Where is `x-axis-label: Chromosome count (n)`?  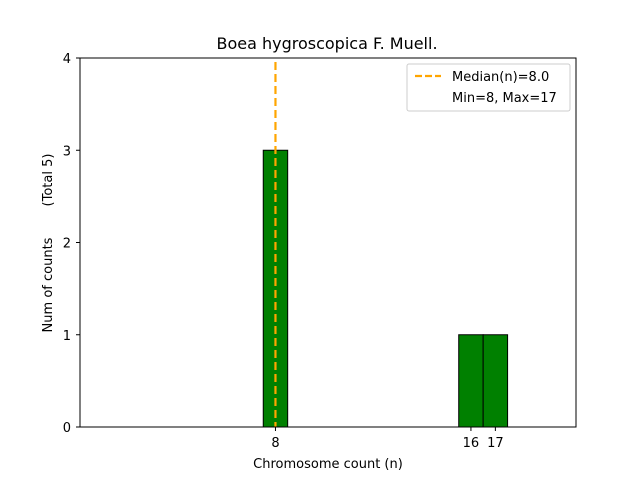 x-axis-label: Chromosome count (n) is located at coordinates (328, 464).